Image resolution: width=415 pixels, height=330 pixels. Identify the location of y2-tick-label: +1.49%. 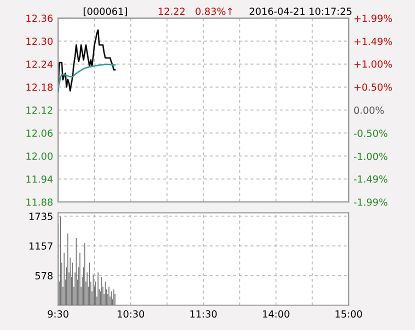
(373, 42).